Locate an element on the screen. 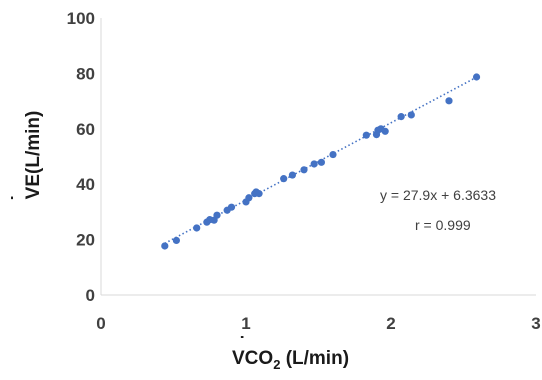 The image size is (542, 380). y-axis-title-unit: (L/min) is located at coordinates (33, 142).